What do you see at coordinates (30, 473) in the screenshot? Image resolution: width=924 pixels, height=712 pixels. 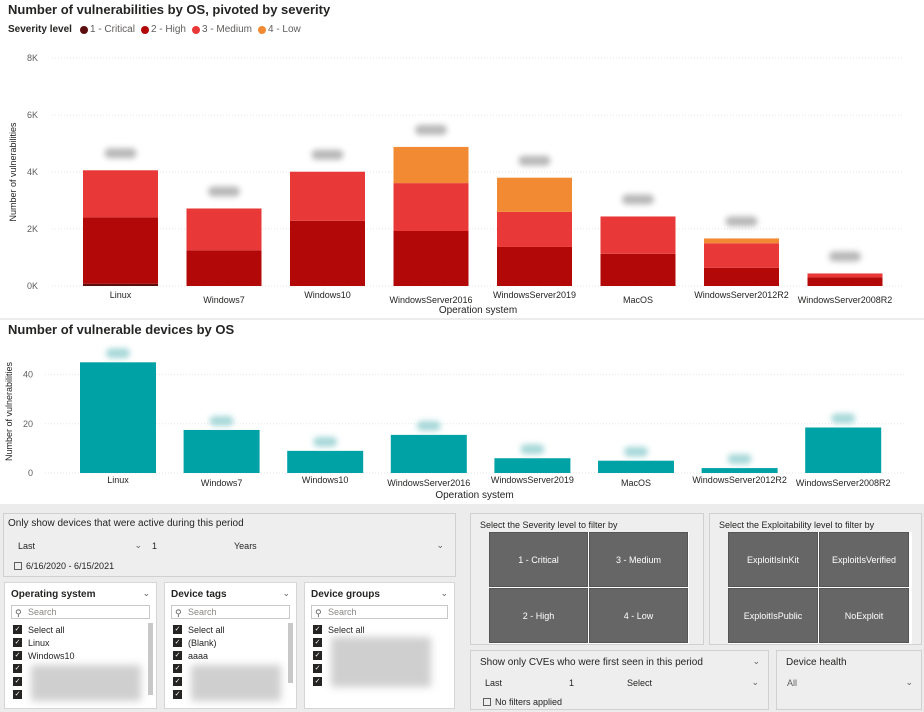 I see `y-tick-label: 0` at bounding box center [30, 473].